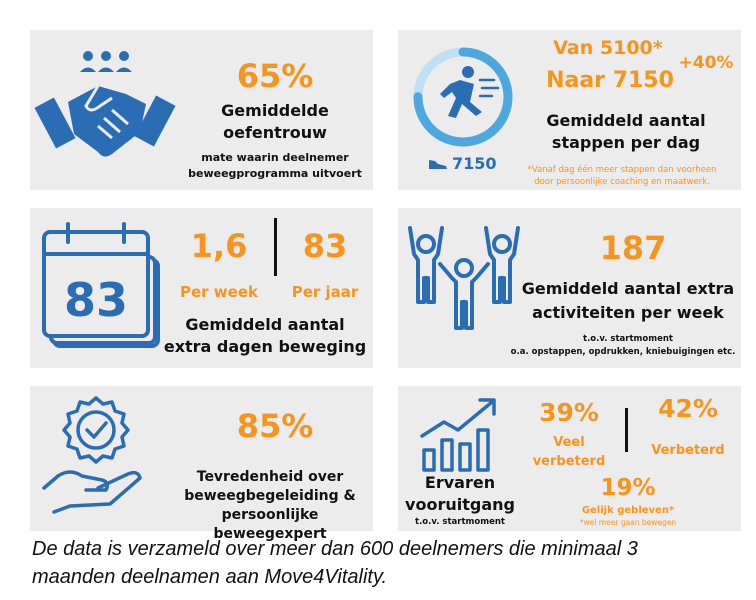 The width and height of the screenshot is (756, 600). What do you see at coordinates (622, 182) in the screenshot?
I see `stappen-note-2: door persoonlijke coaching en maatwerk.` at bounding box center [622, 182].